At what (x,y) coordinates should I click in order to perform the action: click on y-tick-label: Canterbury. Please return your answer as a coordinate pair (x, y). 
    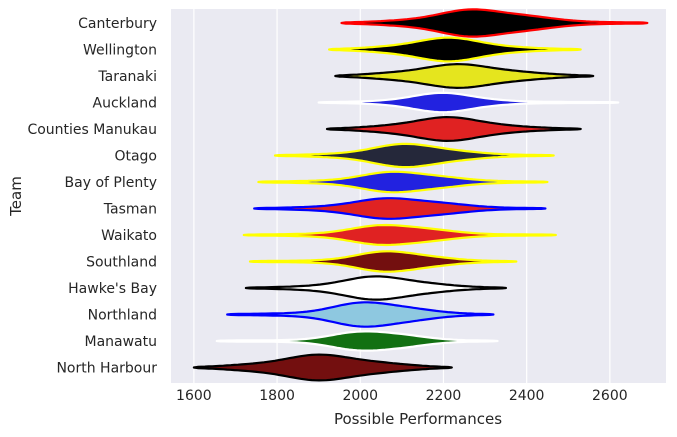
    Looking at the image, I should click on (117, 24).